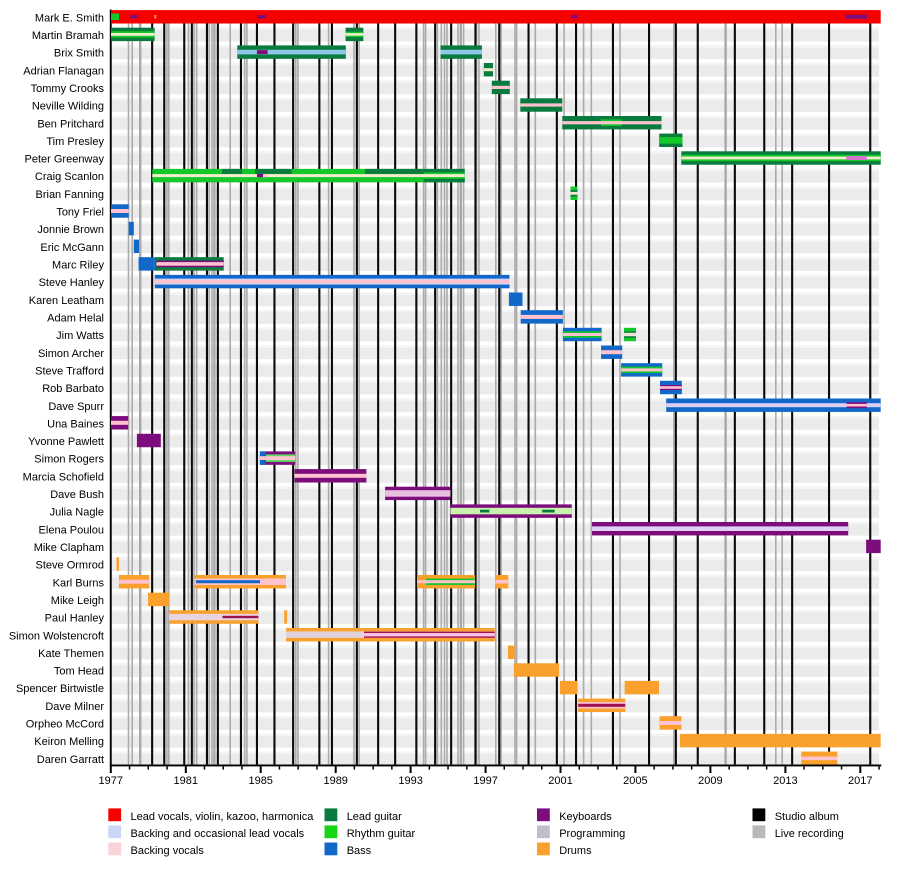  I want to click on svg-text: Karl Burns, so click(79, 583).